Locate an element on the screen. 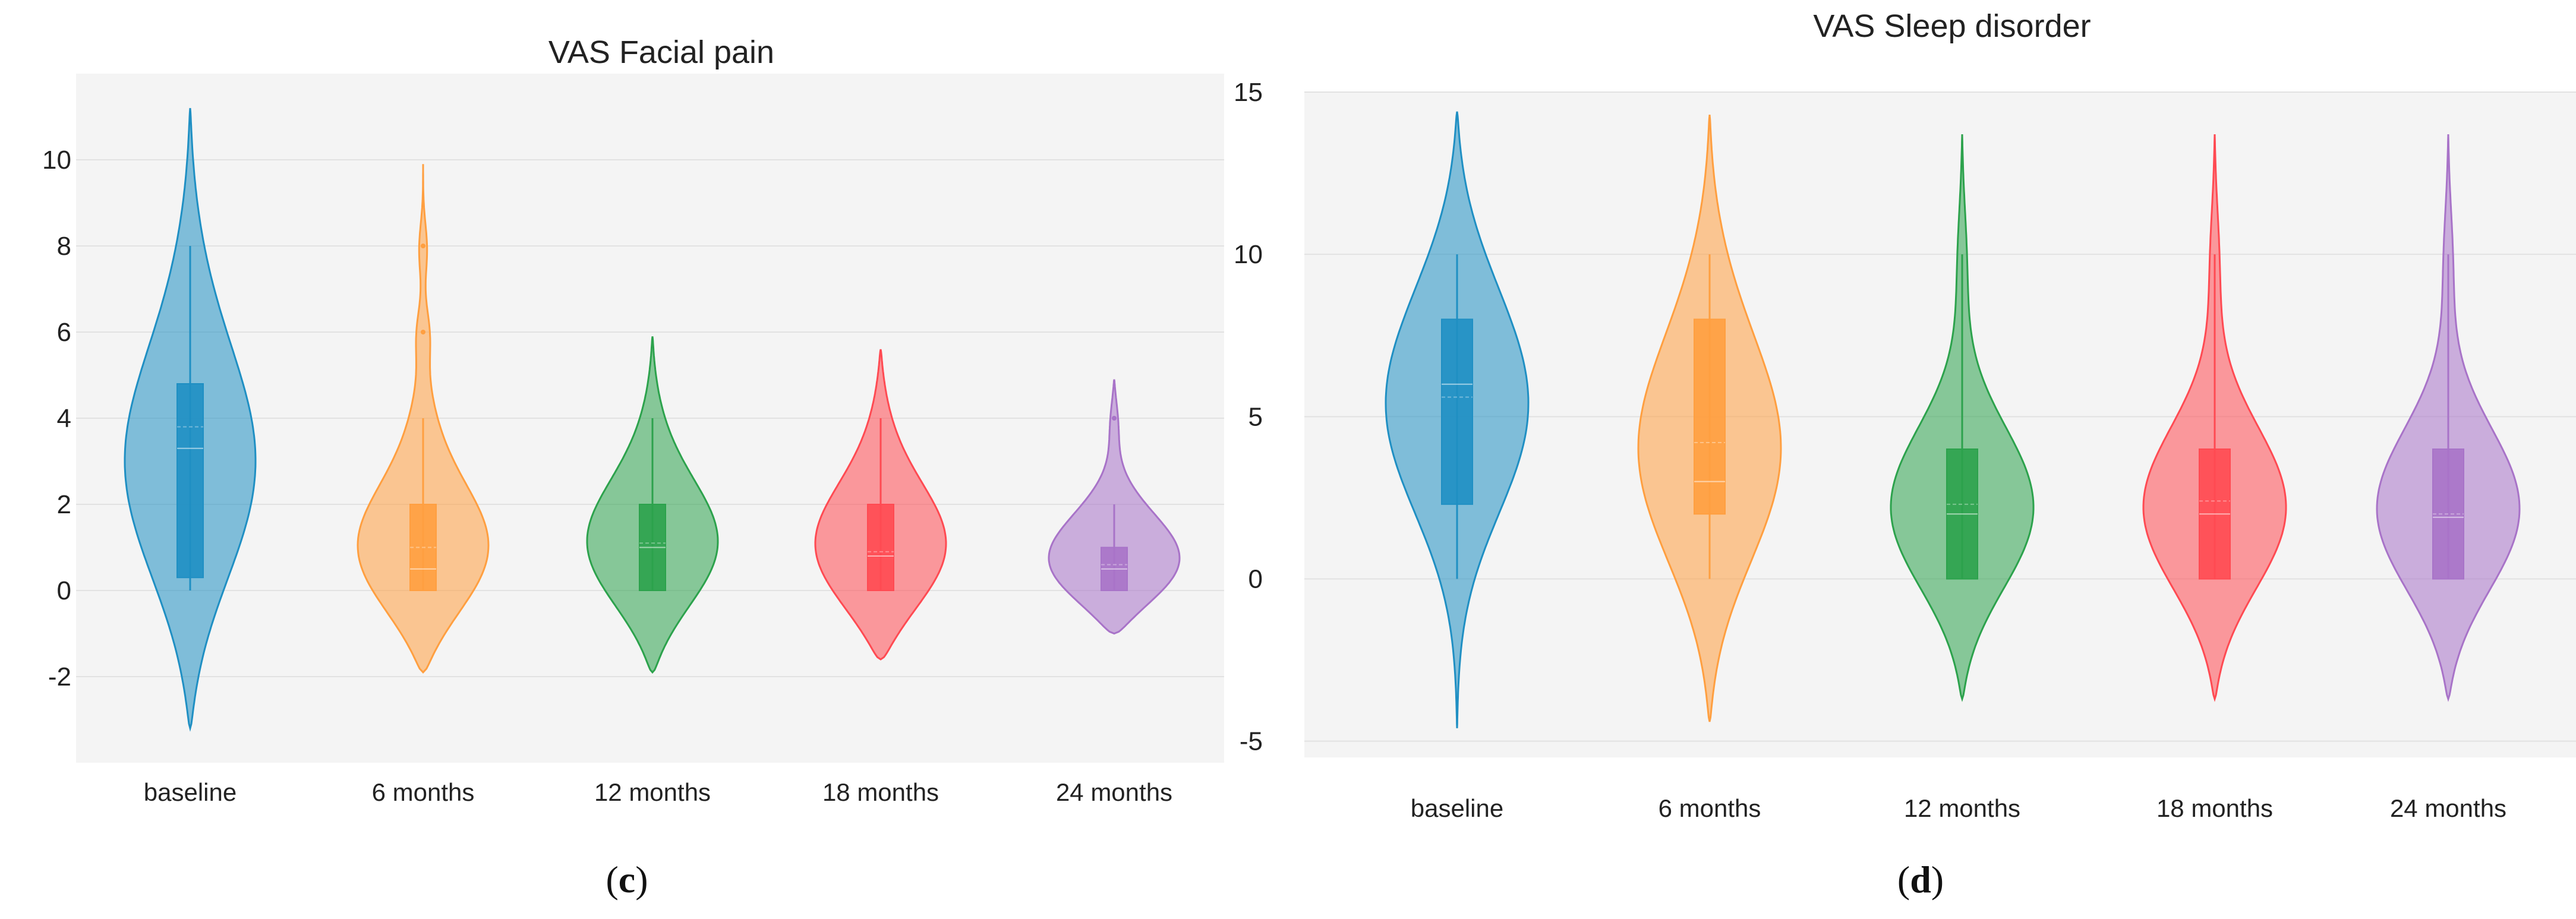 Image resolution: width=2576 pixels, height=919 pixels. chart-title: VAS Sleep disorder is located at coordinates (1952, 26).